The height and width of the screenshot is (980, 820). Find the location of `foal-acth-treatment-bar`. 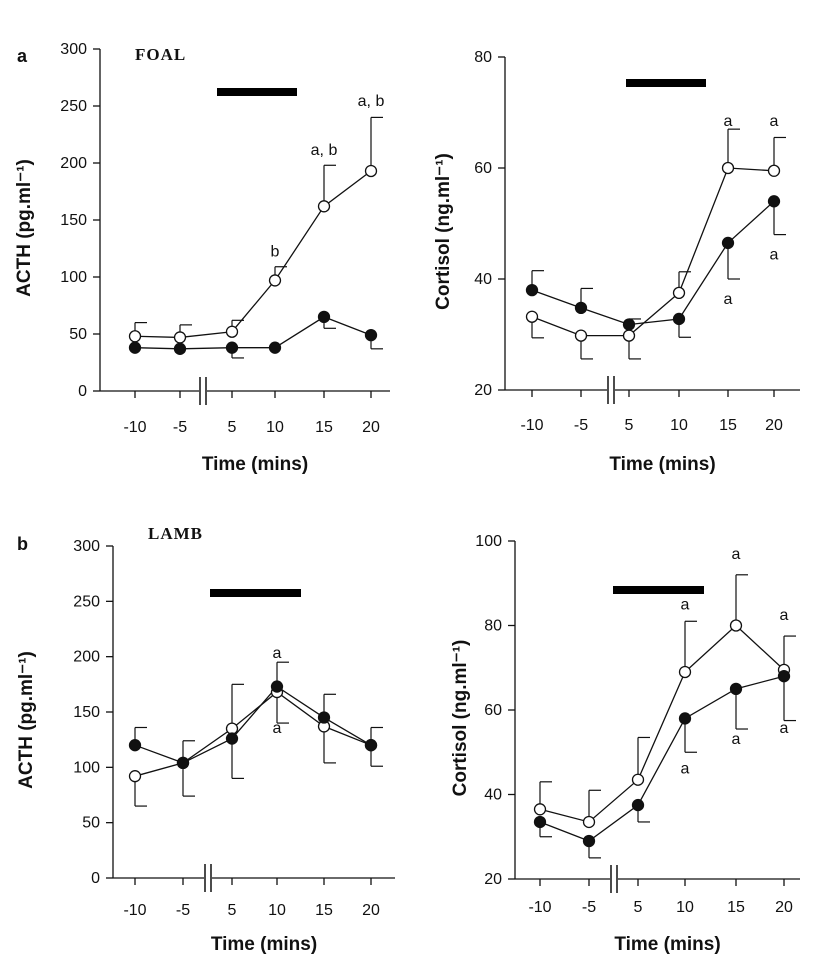

foal-acth-treatment-bar is located at coordinates (257, 92).